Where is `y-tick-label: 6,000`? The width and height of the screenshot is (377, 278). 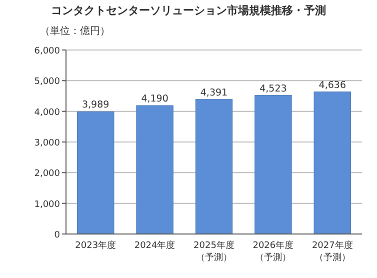
y-tick-label: 6,000 is located at coordinates (47, 51).